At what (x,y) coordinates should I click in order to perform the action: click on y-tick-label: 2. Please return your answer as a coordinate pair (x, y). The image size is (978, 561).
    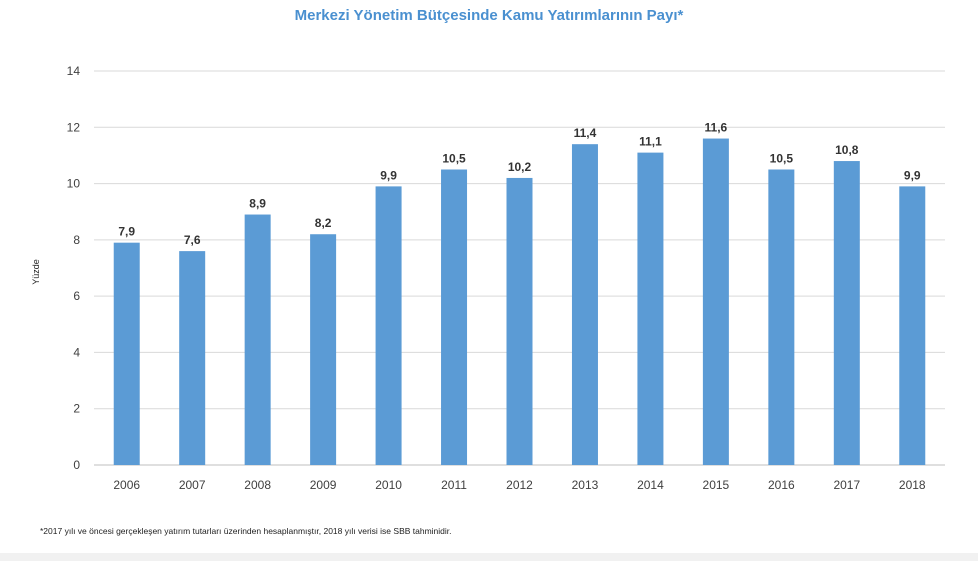
    Looking at the image, I should click on (76, 409).